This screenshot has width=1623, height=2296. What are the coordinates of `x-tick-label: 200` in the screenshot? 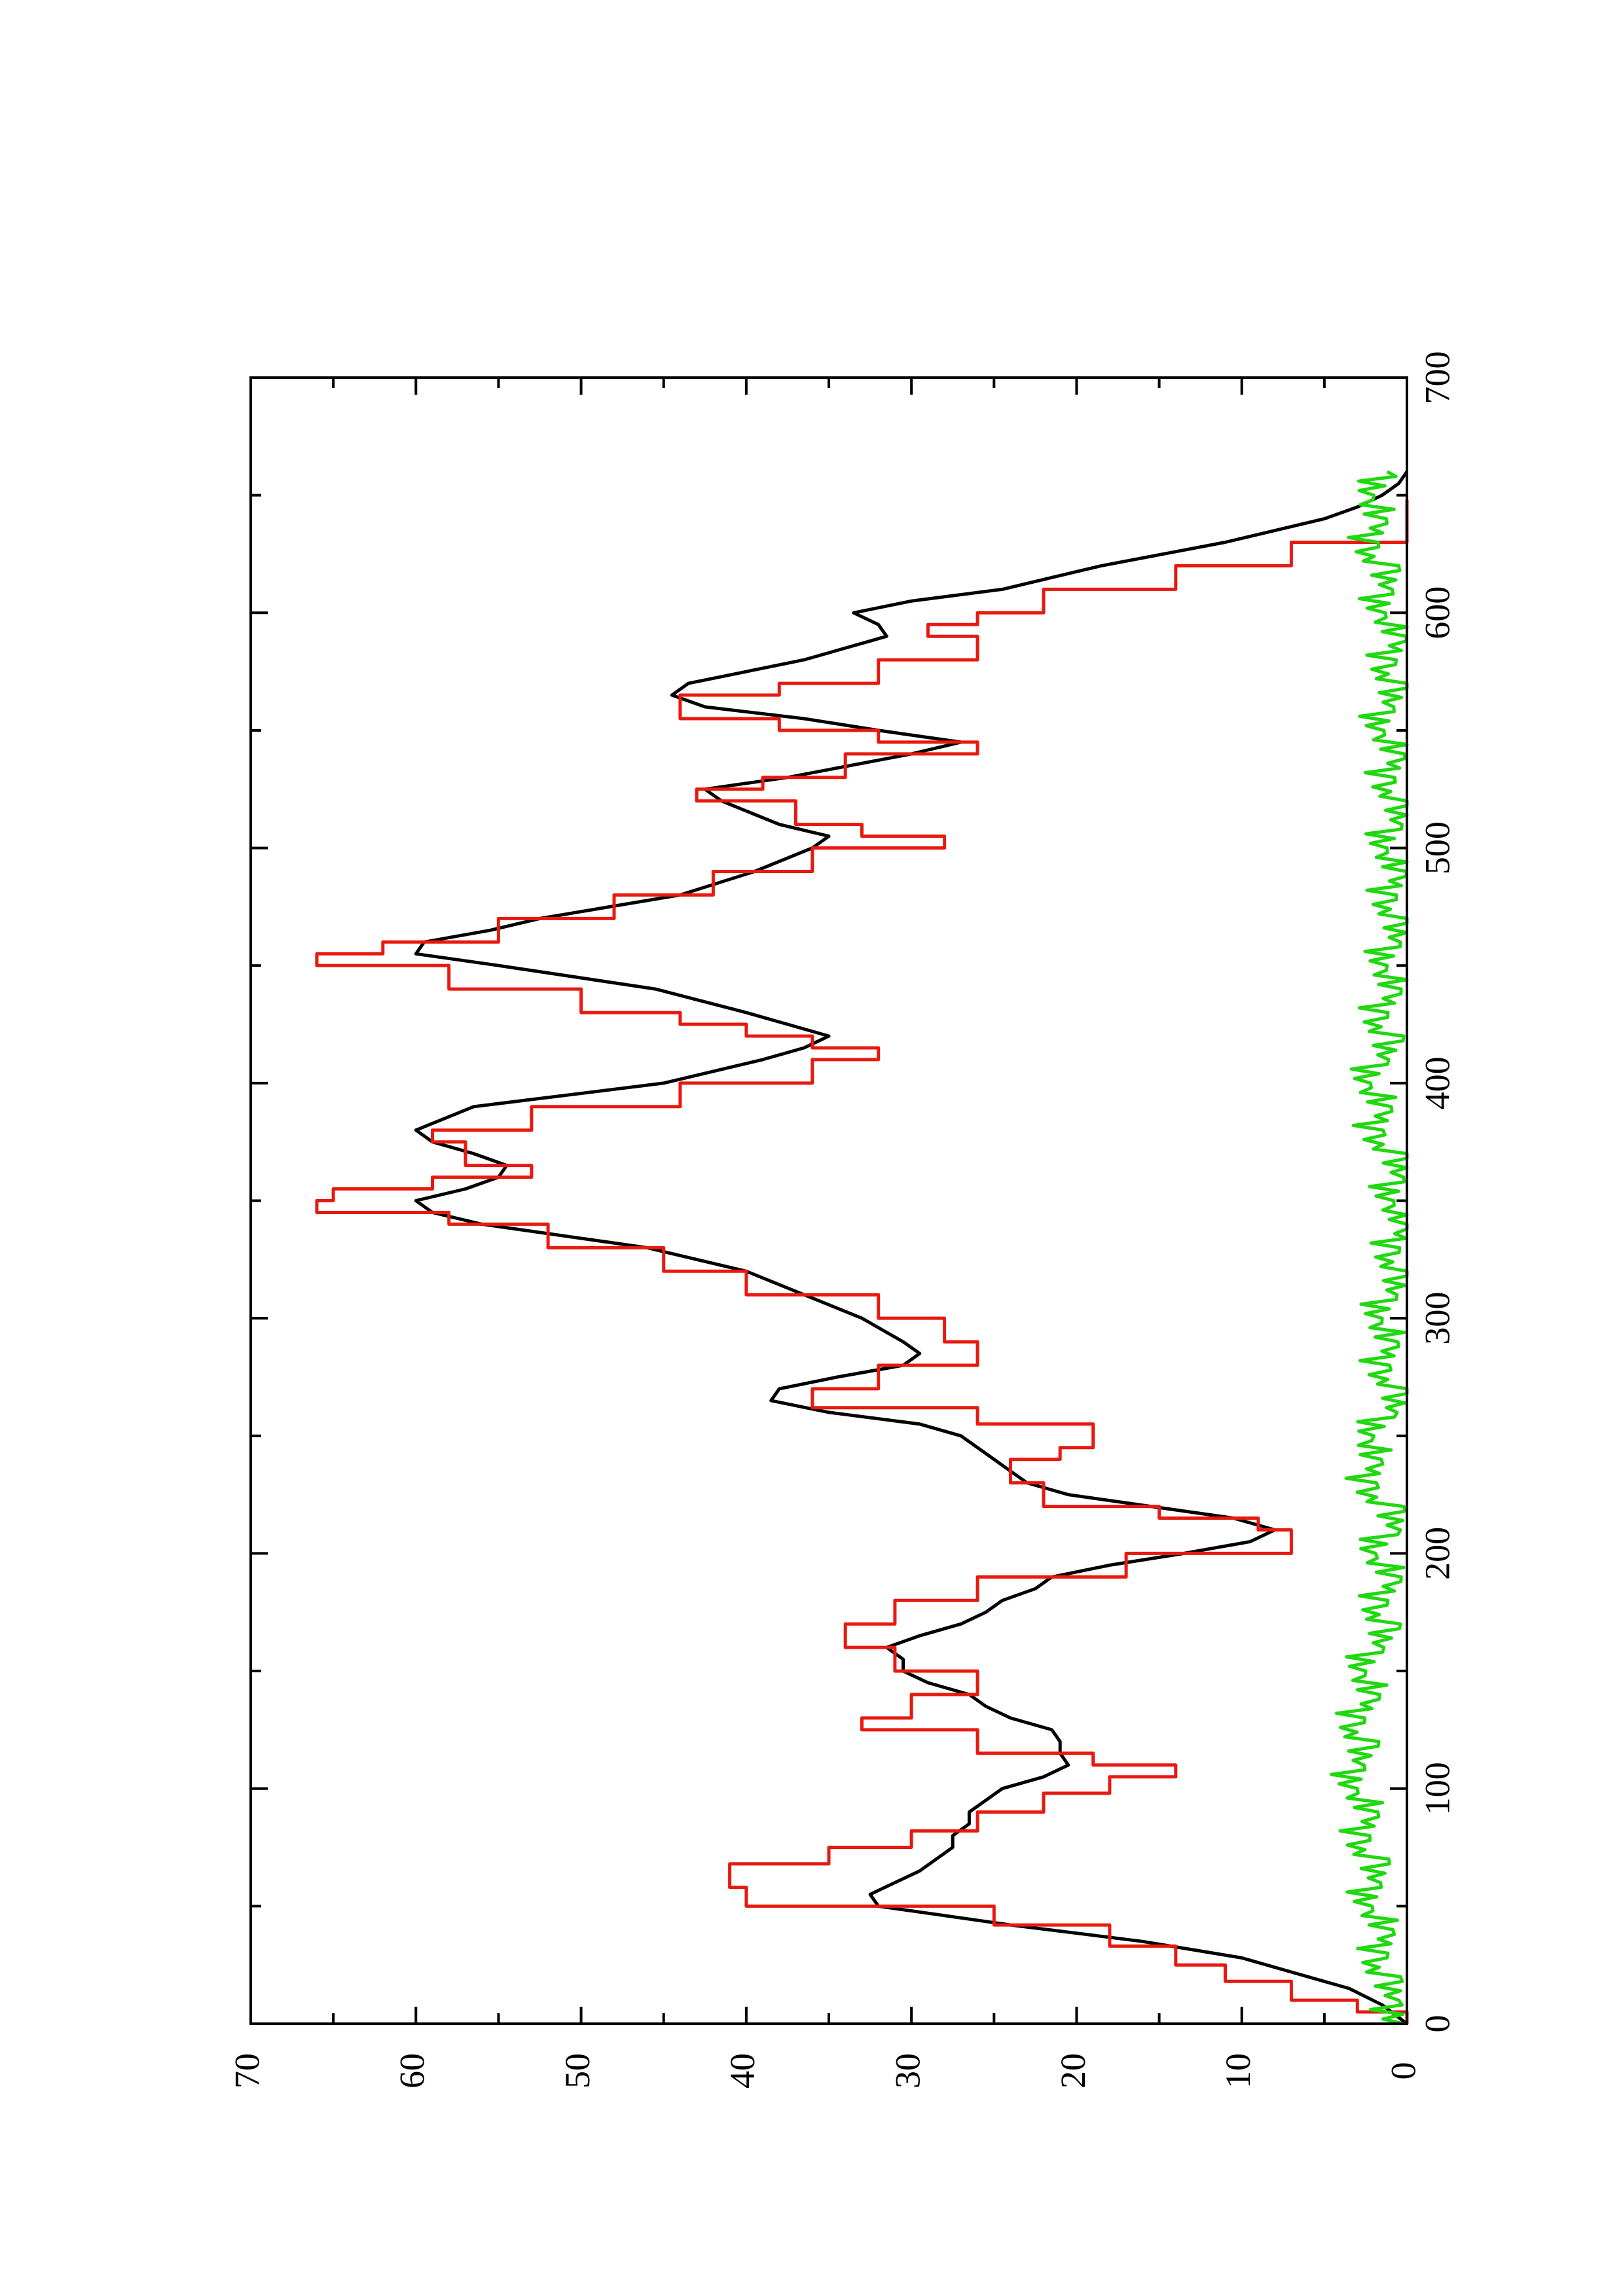 It's located at (1437, 1553).